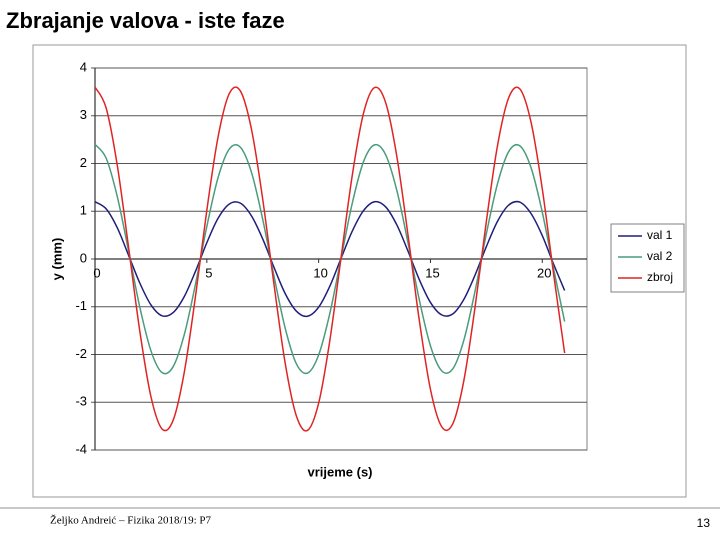 The image size is (720, 540). What do you see at coordinates (56, 259) in the screenshot?
I see `y-axis-label: y (mm)` at bounding box center [56, 259].